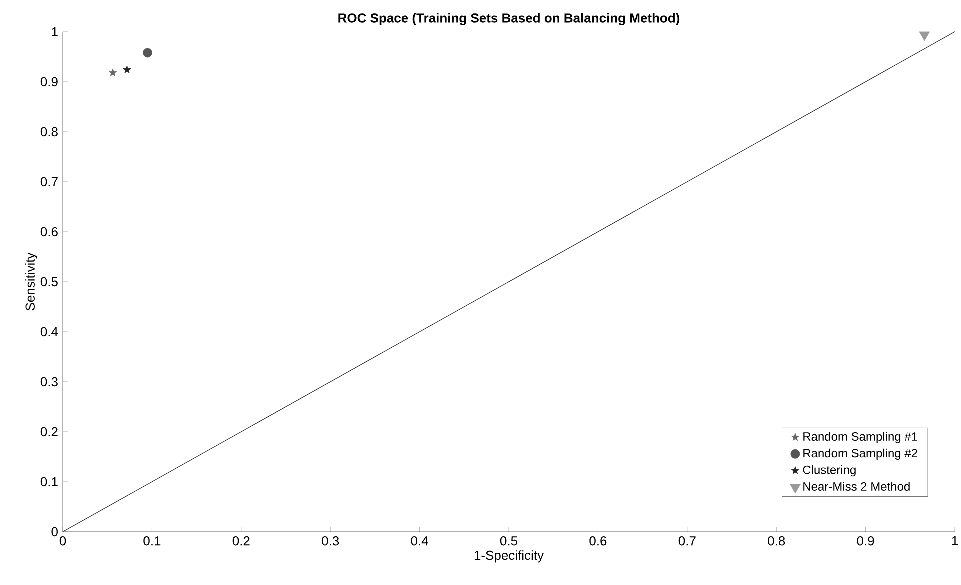  I want to click on x-axis-title: 1-Specificity, so click(509, 556).